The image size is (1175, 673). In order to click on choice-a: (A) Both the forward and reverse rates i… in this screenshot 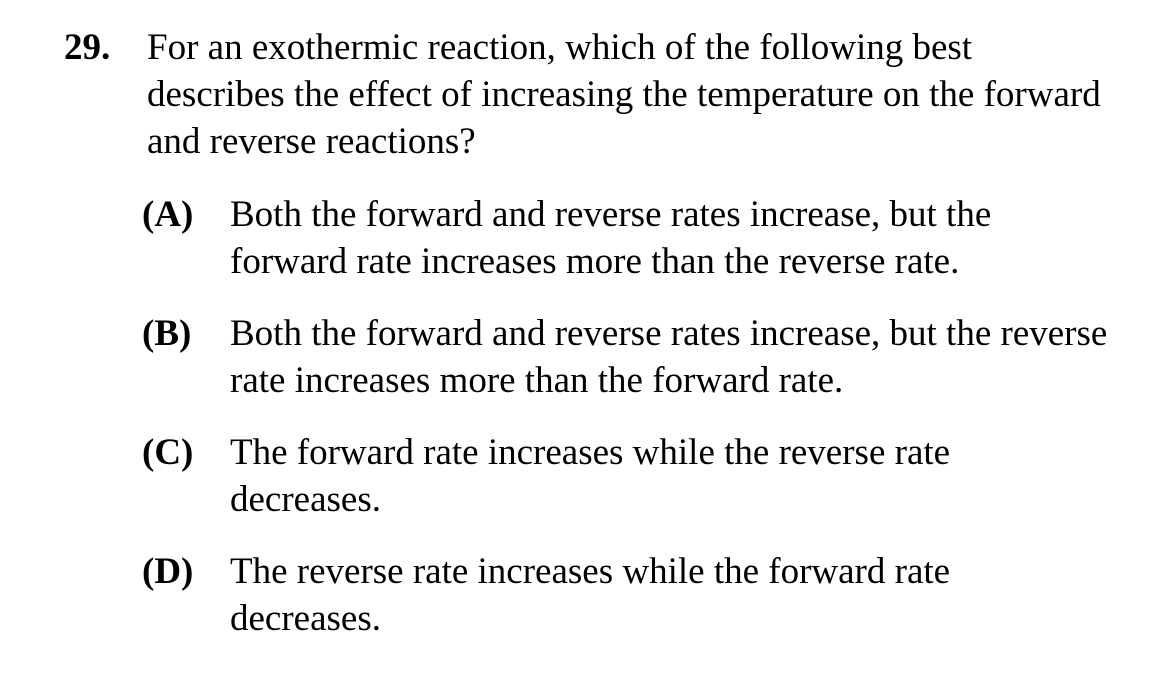, I will do `click(643, 238)`.